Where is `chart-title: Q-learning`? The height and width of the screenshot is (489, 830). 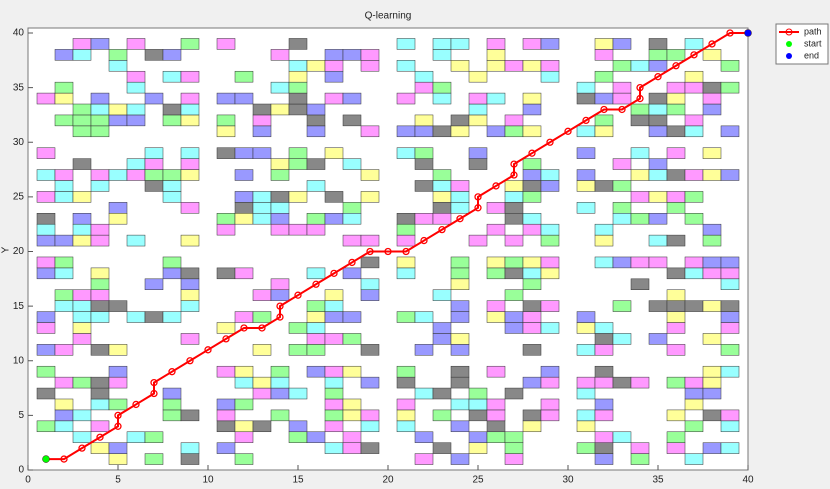
chart-title: Q-learning is located at coordinates (388, 16).